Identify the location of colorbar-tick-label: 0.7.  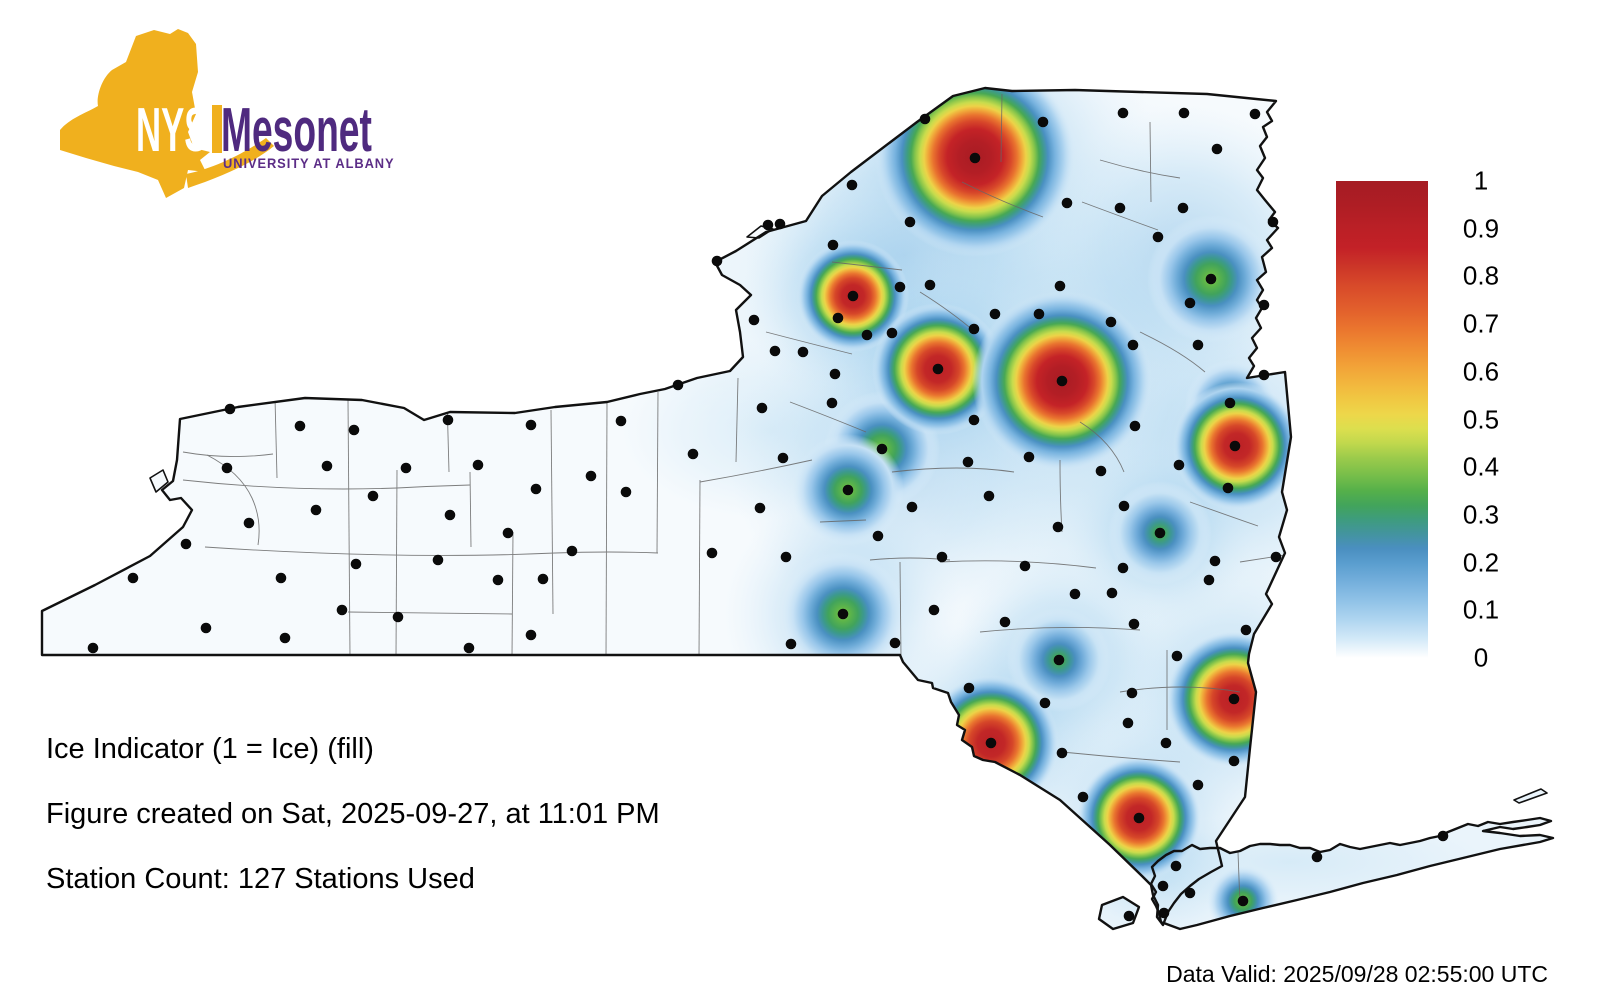
(1481, 323).